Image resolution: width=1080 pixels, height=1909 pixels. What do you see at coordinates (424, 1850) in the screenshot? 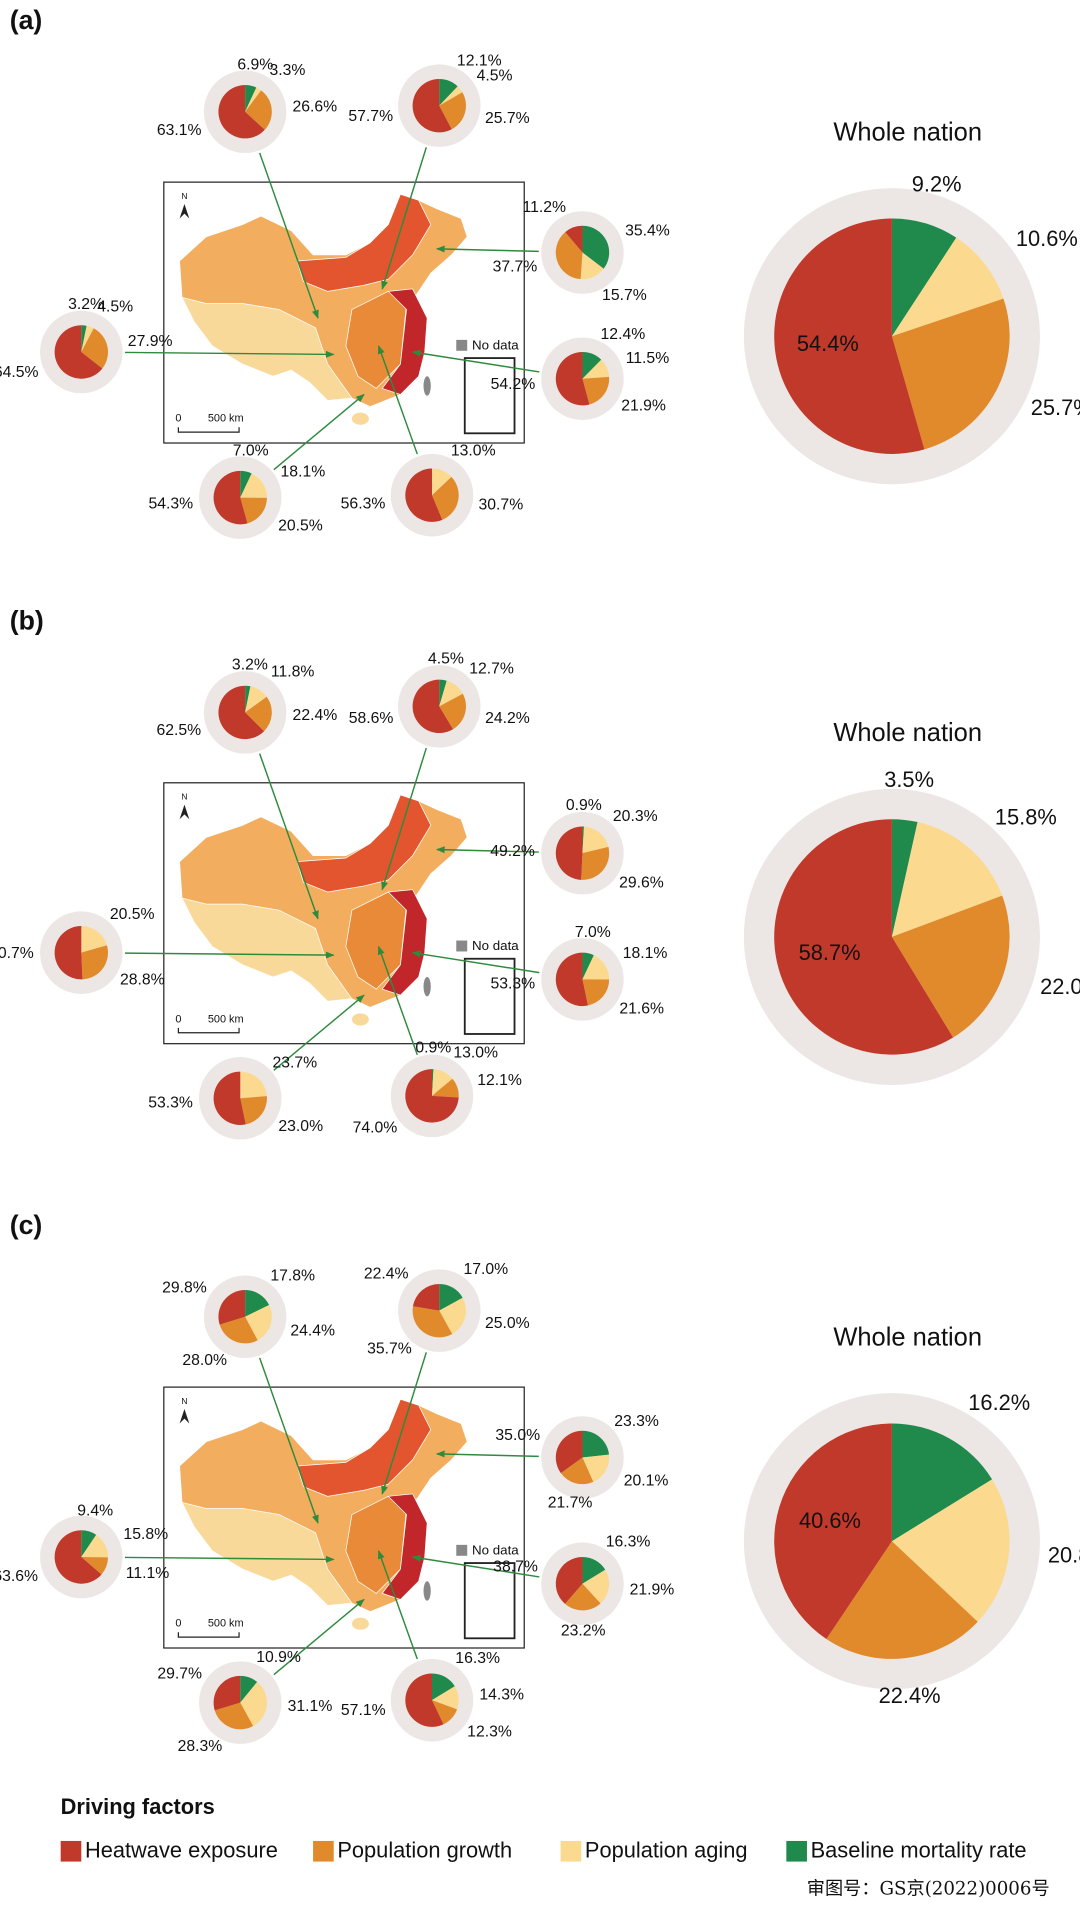
I see `legend-label: Population growth` at bounding box center [424, 1850].